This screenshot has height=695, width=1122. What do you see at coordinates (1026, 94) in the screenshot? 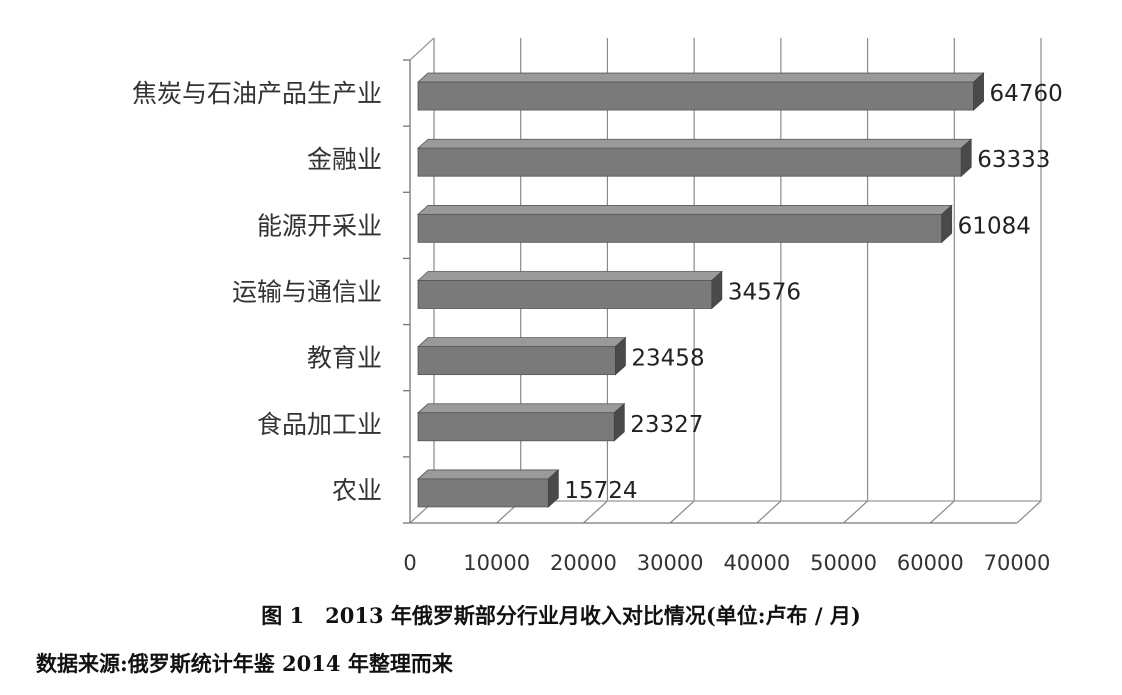
I see `data-label: 64760` at bounding box center [1026, 94].